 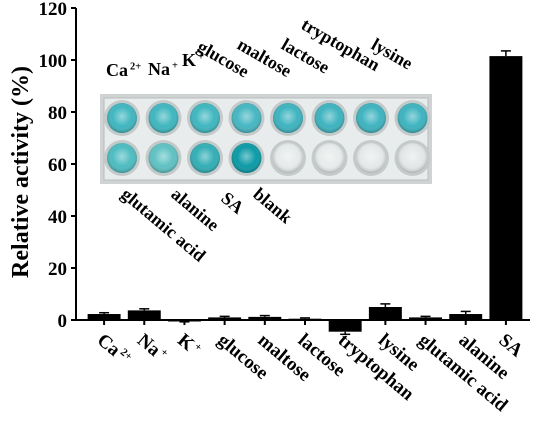 What do you see at coordinates (114, 350) in the screenshot?
I see `x-tick-label: Ca2+` at bounding box center [114, 350].